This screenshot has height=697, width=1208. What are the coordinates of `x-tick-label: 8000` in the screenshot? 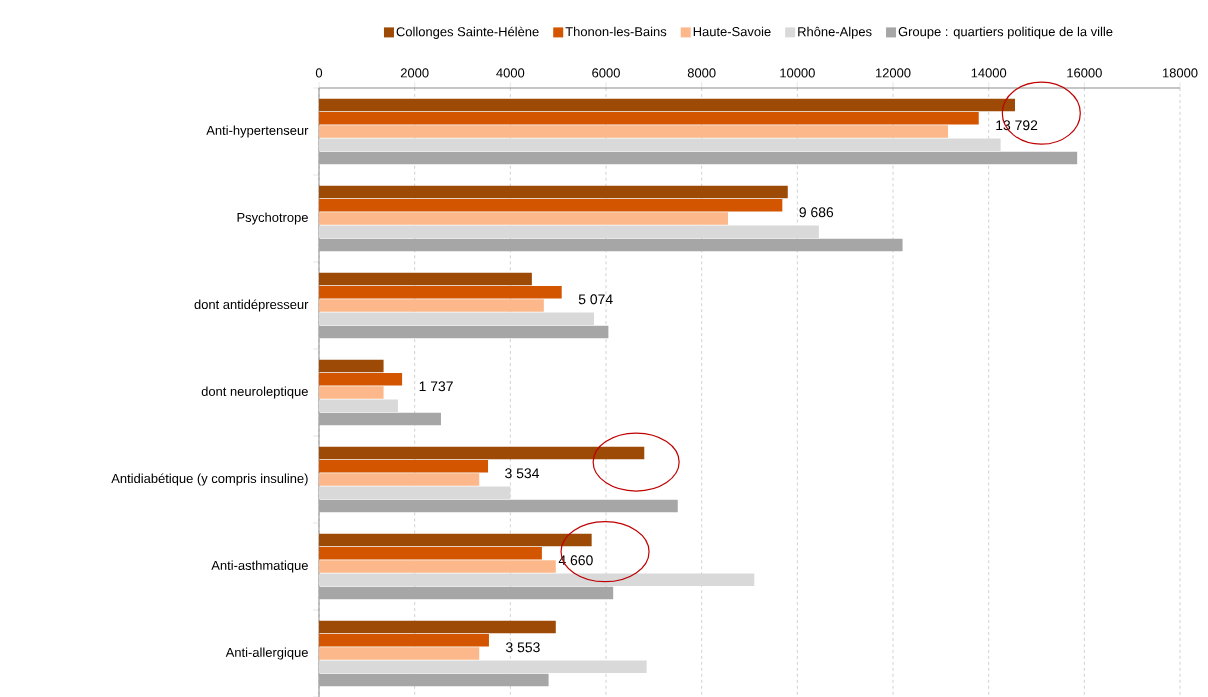 It's located at (701, 73).